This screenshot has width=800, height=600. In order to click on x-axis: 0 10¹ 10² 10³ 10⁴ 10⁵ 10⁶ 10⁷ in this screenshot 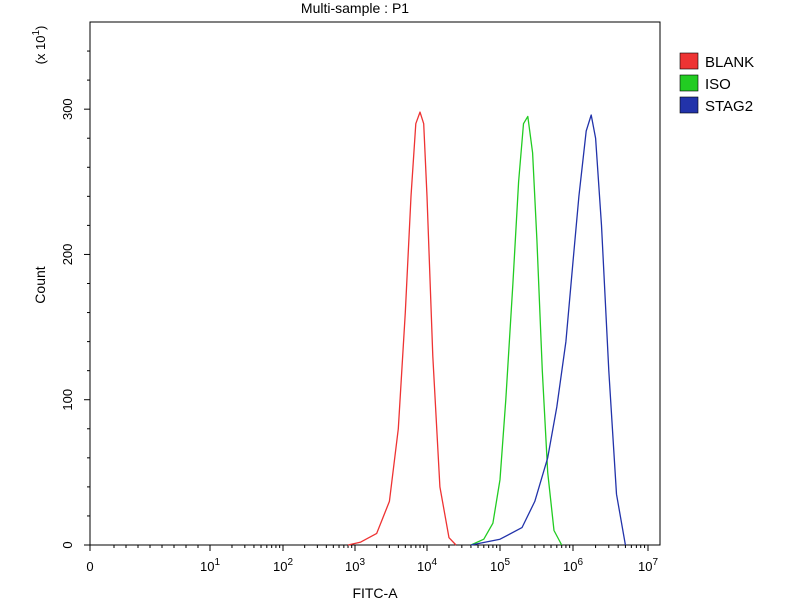, I will do `click(372, 559)`.